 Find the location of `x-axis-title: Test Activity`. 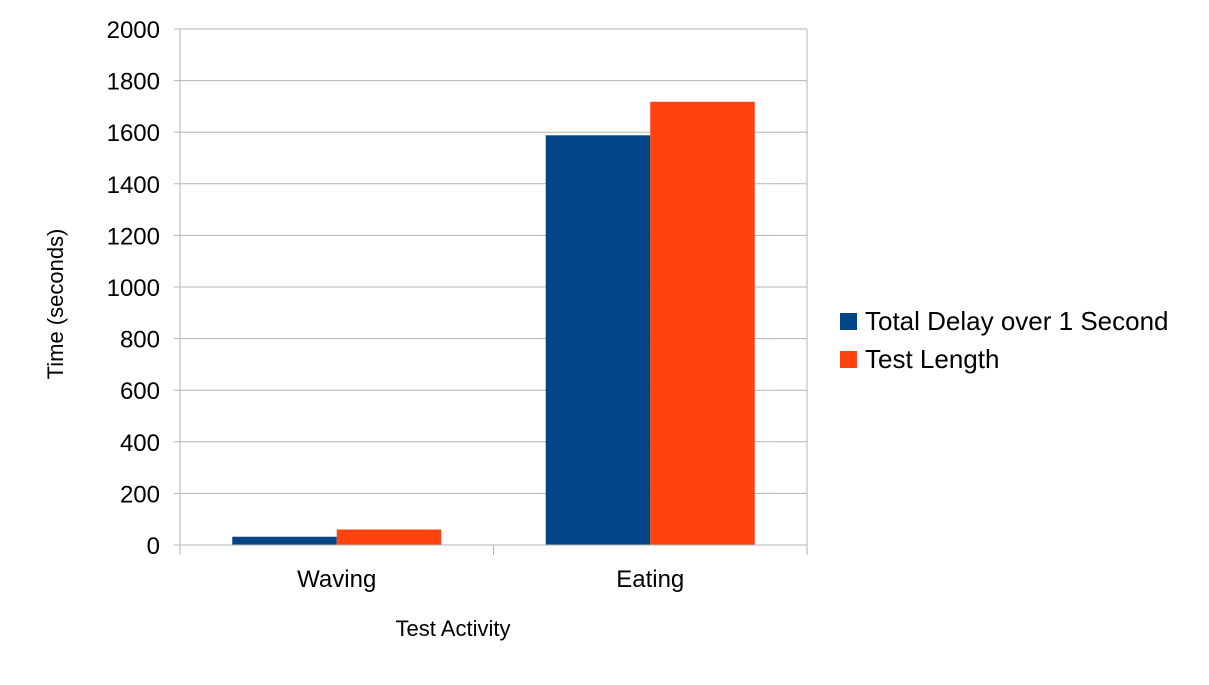

x-axis-title: Test Activity is located at coordinates (453, 628).